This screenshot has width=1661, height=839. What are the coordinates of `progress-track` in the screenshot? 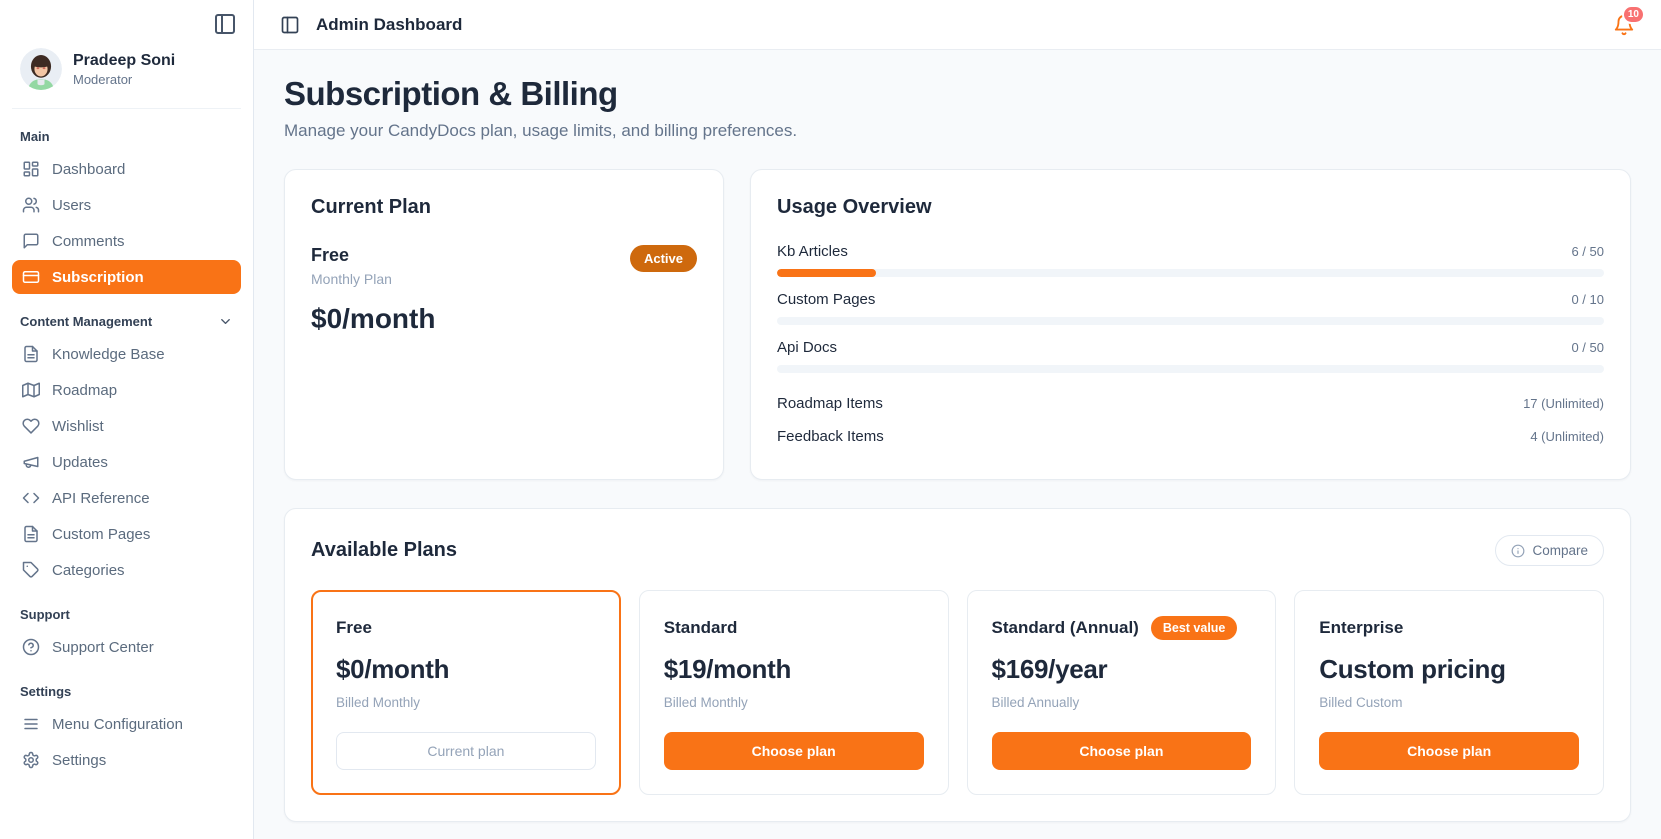 It's located at (1190, 369).